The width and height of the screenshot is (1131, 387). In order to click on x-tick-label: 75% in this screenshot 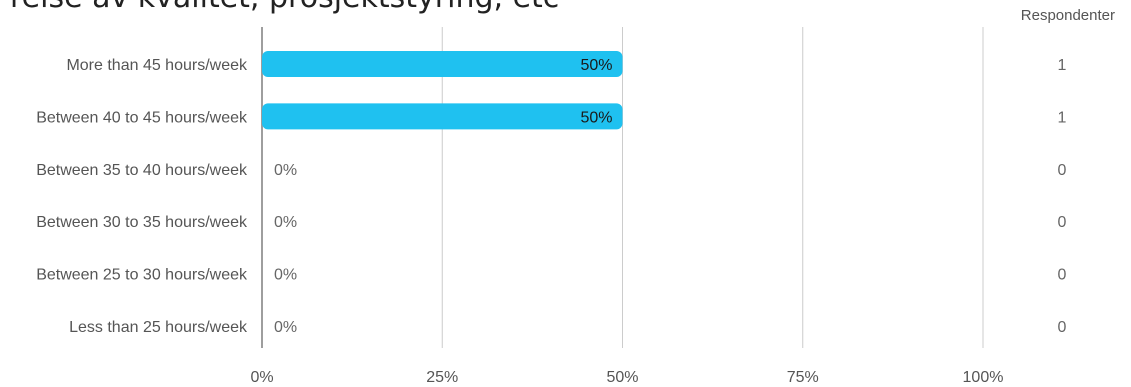, I will do `click(803, 377)`.